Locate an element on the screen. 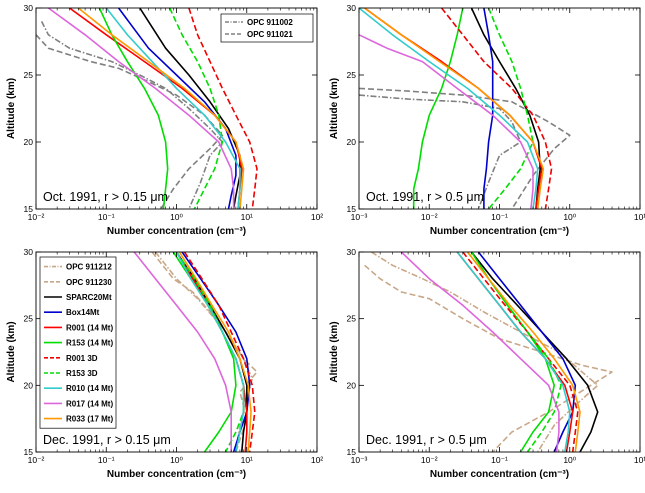  legend-entry: OPC 911021 is located at coordinates (270, 34).